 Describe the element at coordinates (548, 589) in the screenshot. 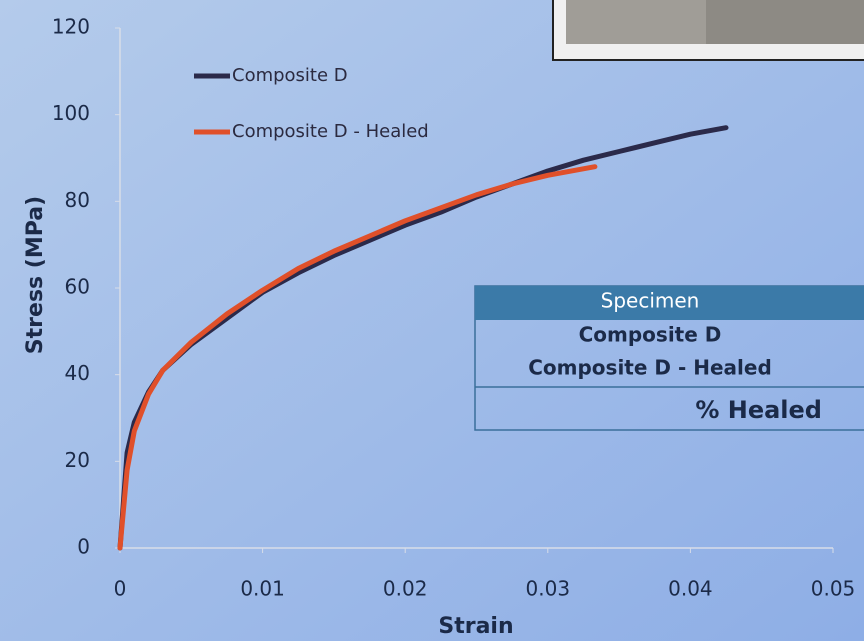

I see `x-tick-label: 0.03` at that location.